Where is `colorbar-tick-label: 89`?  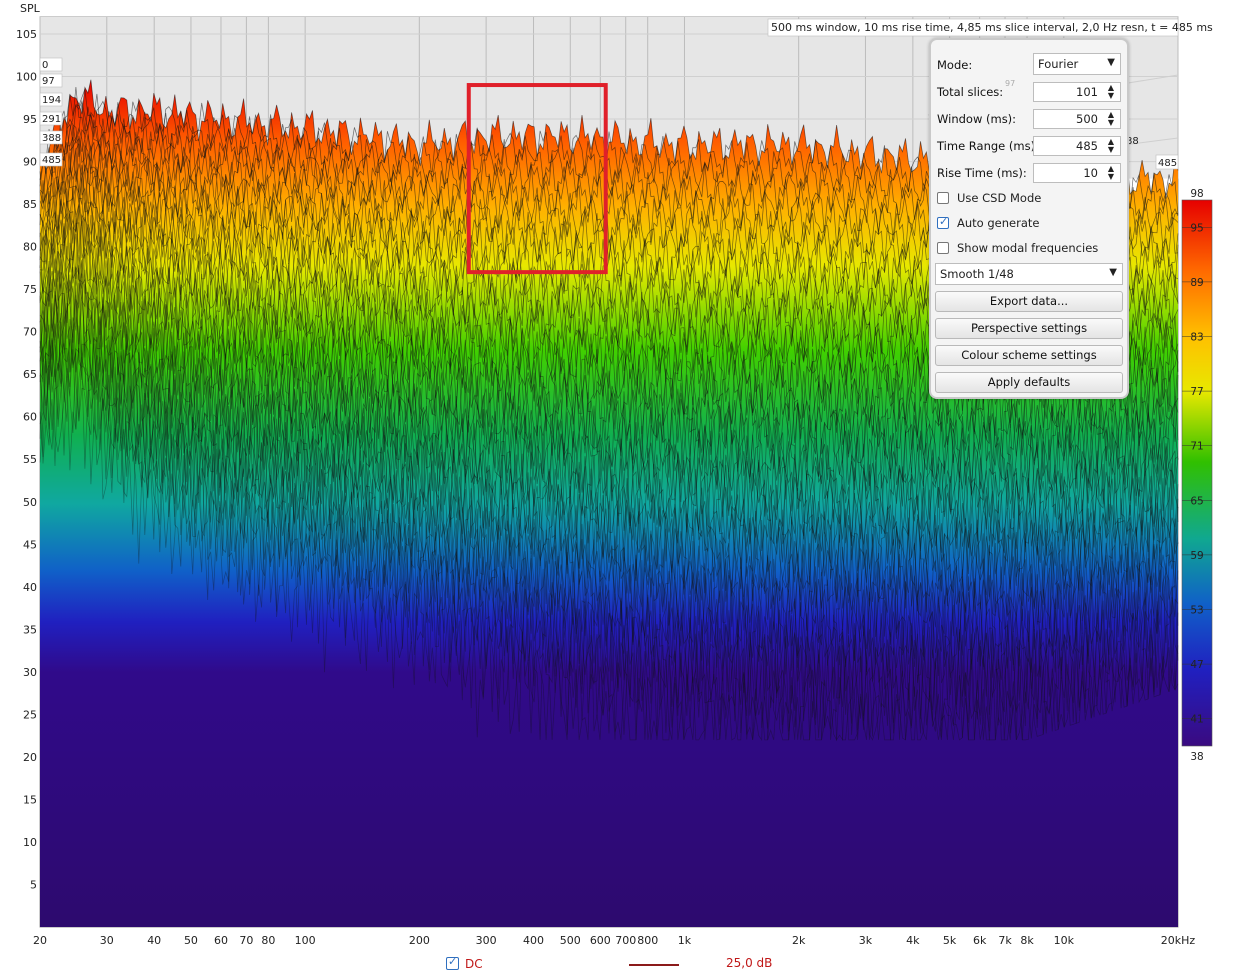
colorbar-tick-label: 89 is located at coordinates (1196, 283).